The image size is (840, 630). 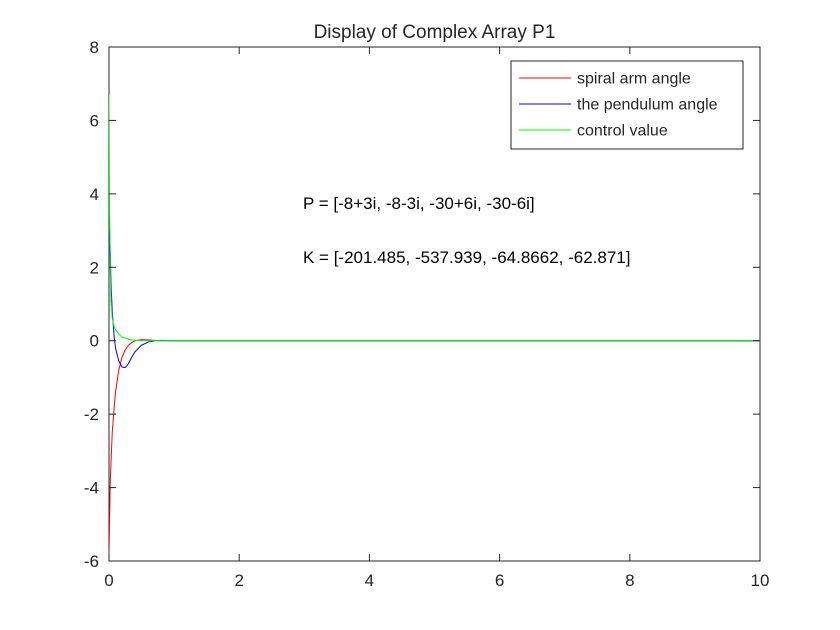 What do you see at coordinates (629, 580) in the screenshot?
I see `x-tick-label: 8` at bounding box center [629, 580].